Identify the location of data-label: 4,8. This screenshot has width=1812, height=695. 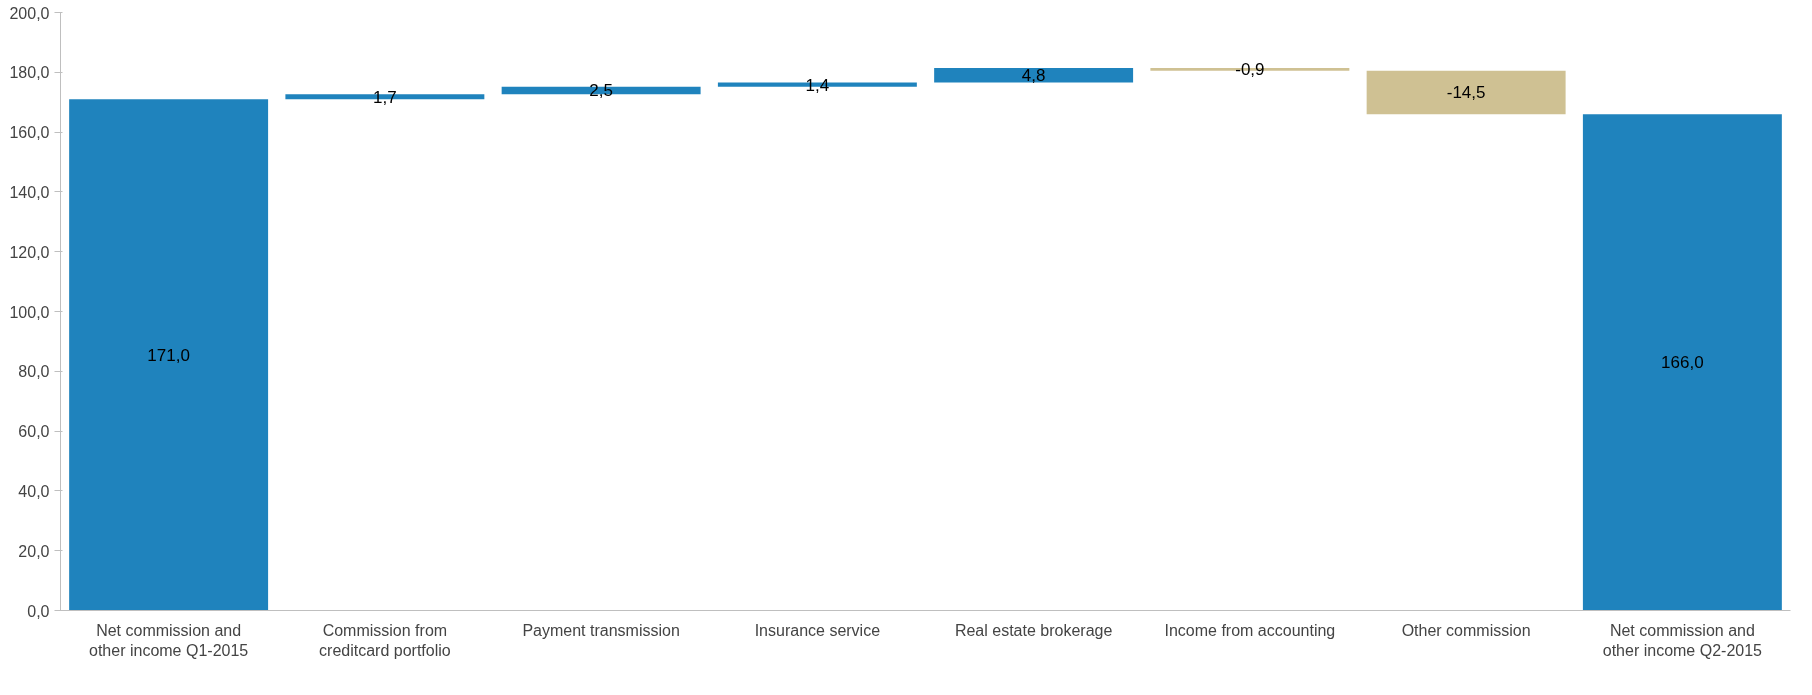
(1033, 76).